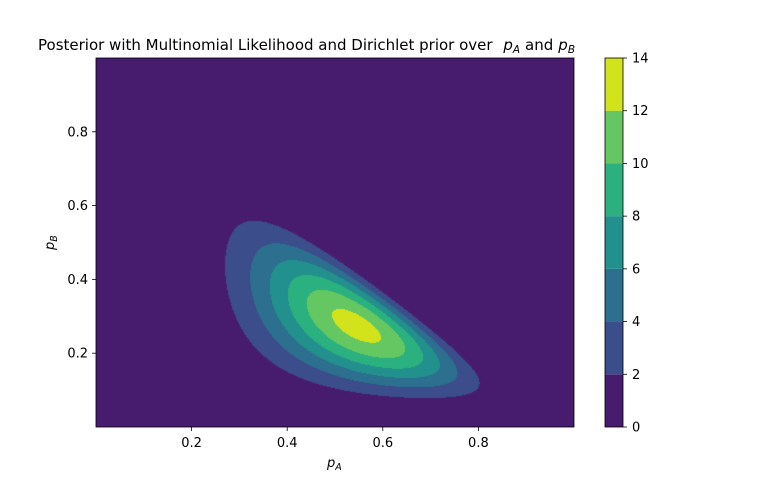  Describe the element at coordinates (81, 243) in the screenshot. I see `y-axis: 0.2 0.4 0.6 0.8` at that location.